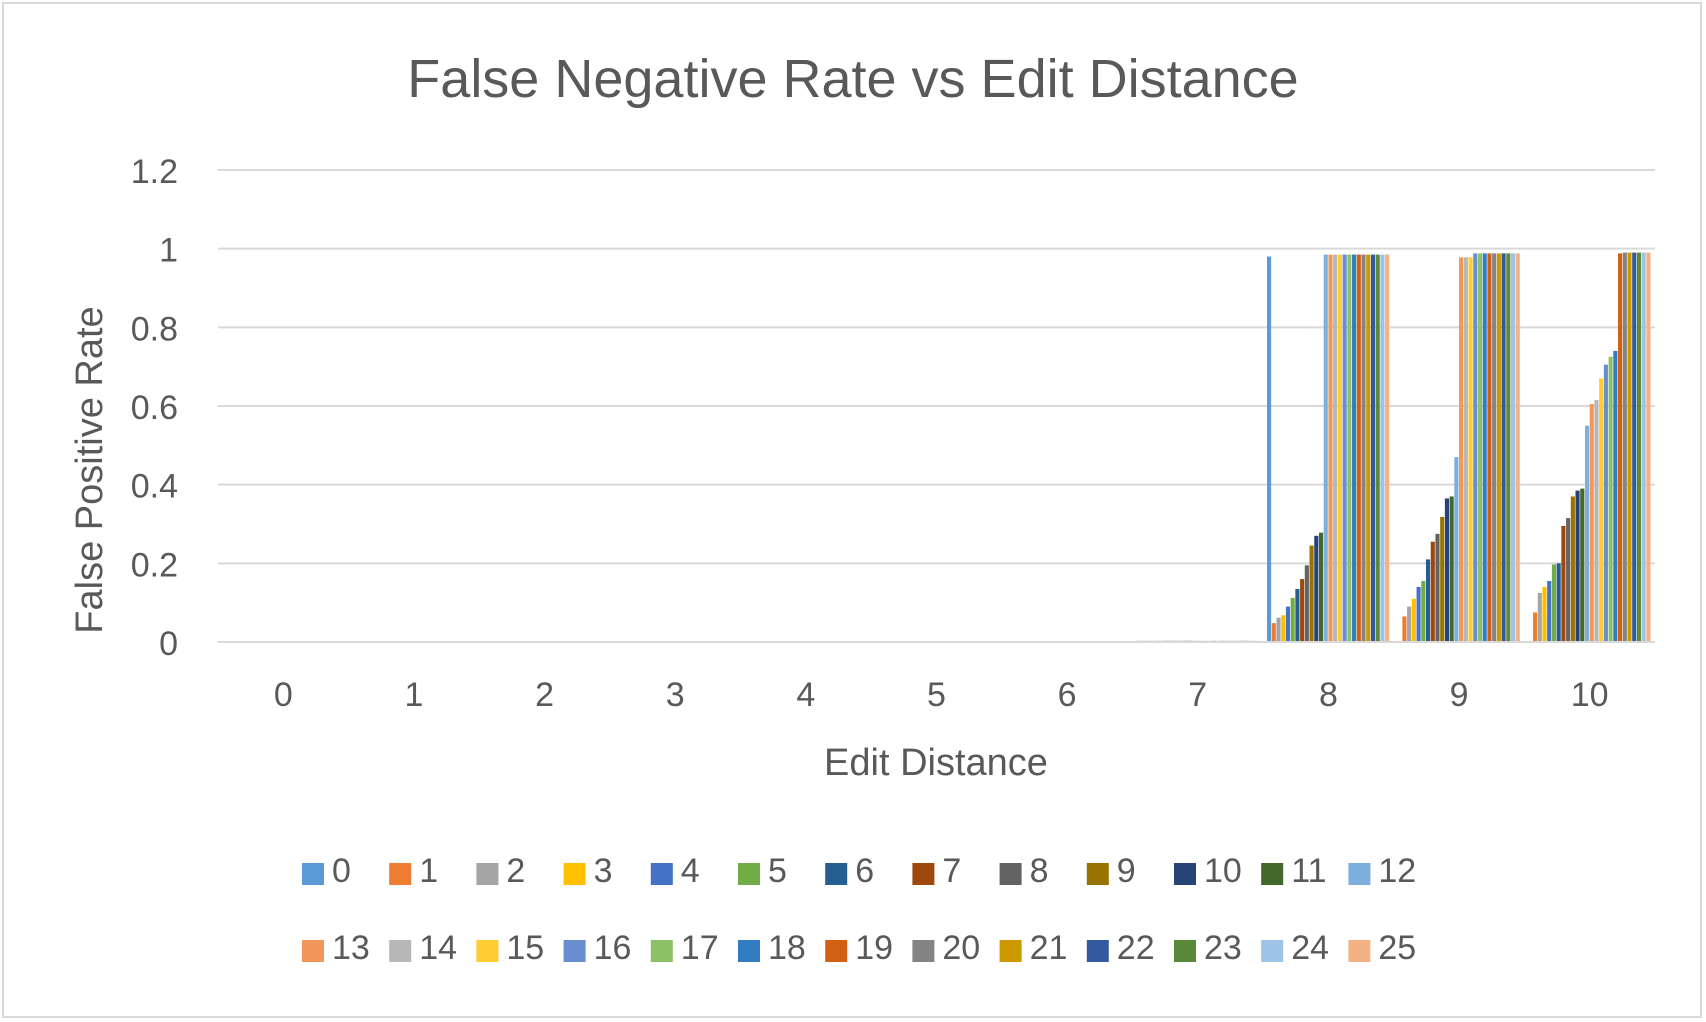 This screenshot has height=1022, width=1706. I want to click on y-tick-label: 0.8, so click(154, 329).